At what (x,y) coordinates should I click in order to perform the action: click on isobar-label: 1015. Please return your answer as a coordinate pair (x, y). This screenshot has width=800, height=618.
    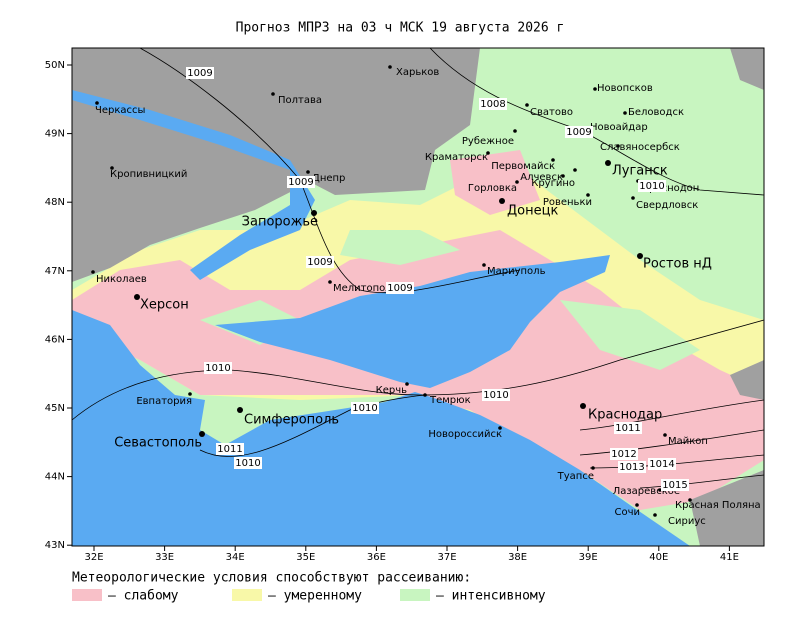
    Looking at the image, I should click on (674, 485).